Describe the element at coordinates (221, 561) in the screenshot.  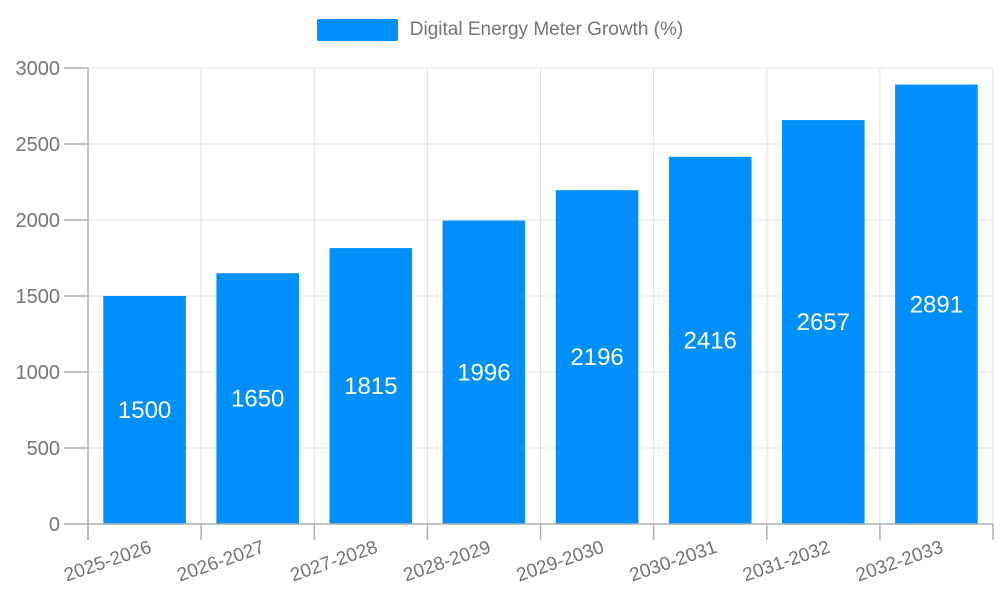
I see `x-axis-label: 2026-2027` at that location.